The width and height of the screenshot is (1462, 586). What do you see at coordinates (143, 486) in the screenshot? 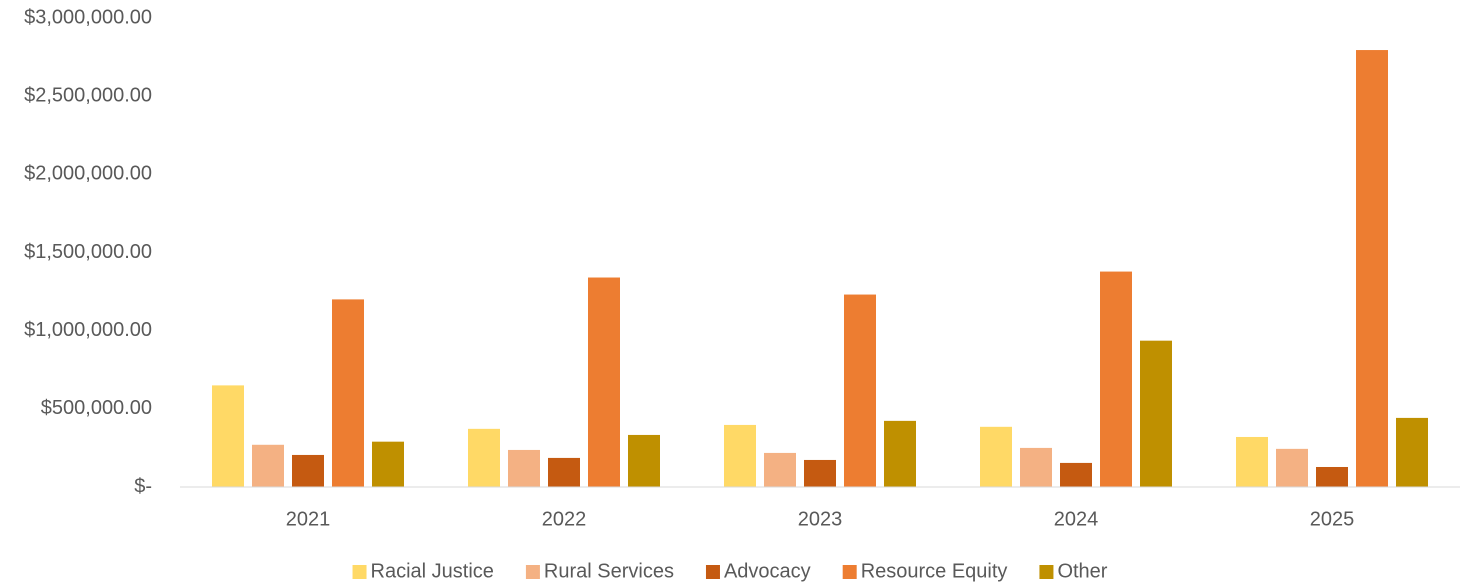
I see `y-tick-label: $-` at bounding box center [143, 486].